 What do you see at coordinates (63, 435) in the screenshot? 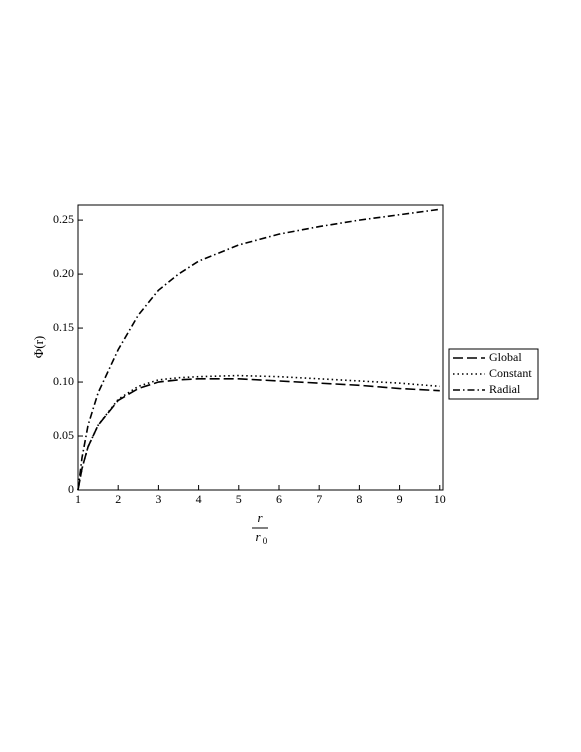
I see `y-tick-label: 0.05` at bounding box center [63, 435].